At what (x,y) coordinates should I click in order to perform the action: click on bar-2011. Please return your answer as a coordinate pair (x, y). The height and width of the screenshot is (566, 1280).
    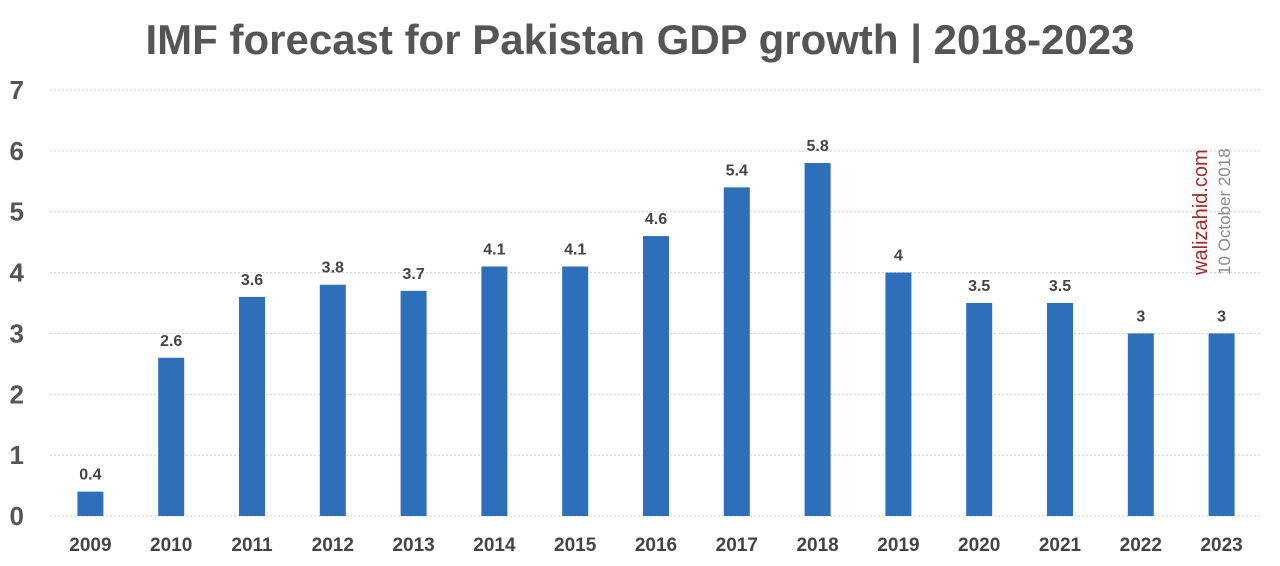
    Looking at the image, I should click on (252, 406).